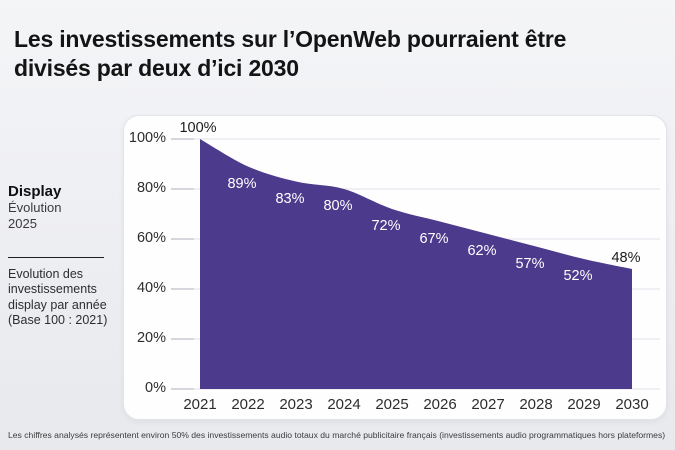  I want to click on data-point-label: 83%, so click(290, 198).